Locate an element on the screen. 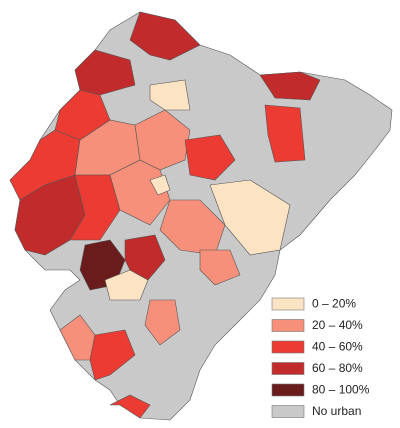  legend-label: 0 – 20% is located at coordinates (334, 304).